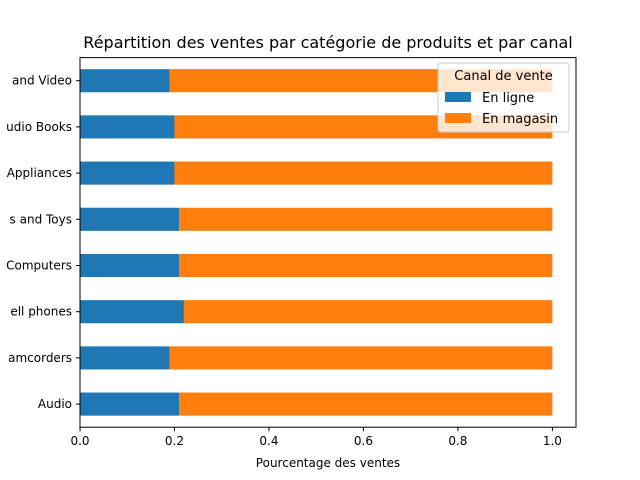 This screenshot has height=480, width=640. What do you see at coordinates (363, 173) in the screenshot?
I see `bar-en-magasin-home-appliances` at bounding box center [363, 173].